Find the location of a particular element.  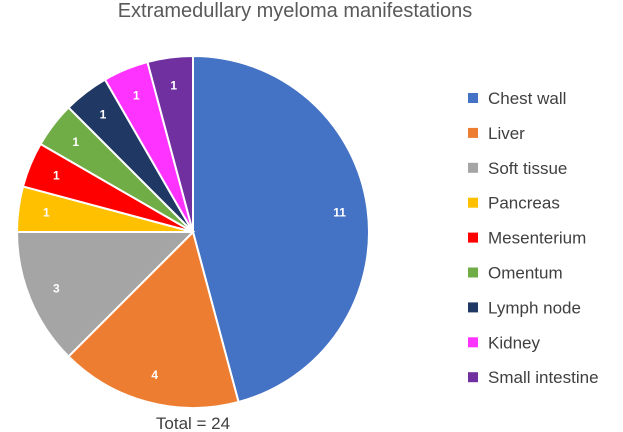

data-label-omentum: 1 is located at coordinates (75, 142).